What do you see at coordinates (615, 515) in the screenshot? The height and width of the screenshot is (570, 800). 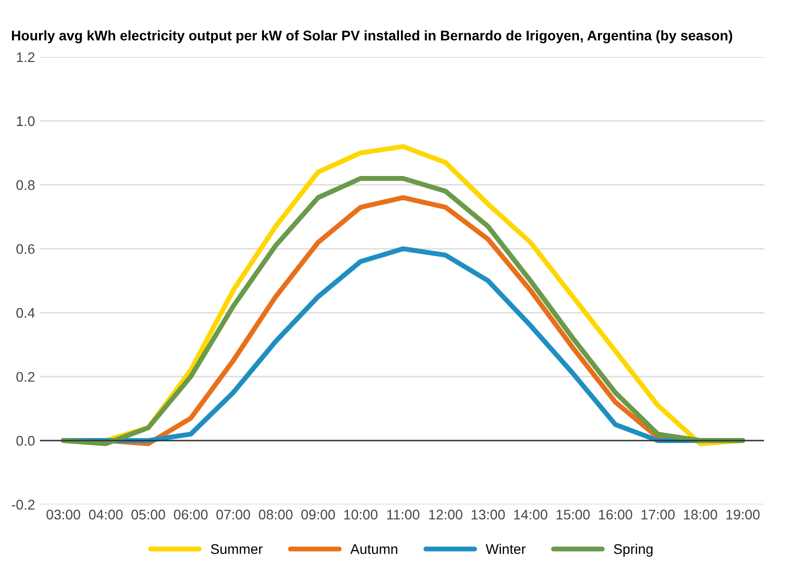 I see `x-tick-label: 16:00` at bounding box center [615, 515].